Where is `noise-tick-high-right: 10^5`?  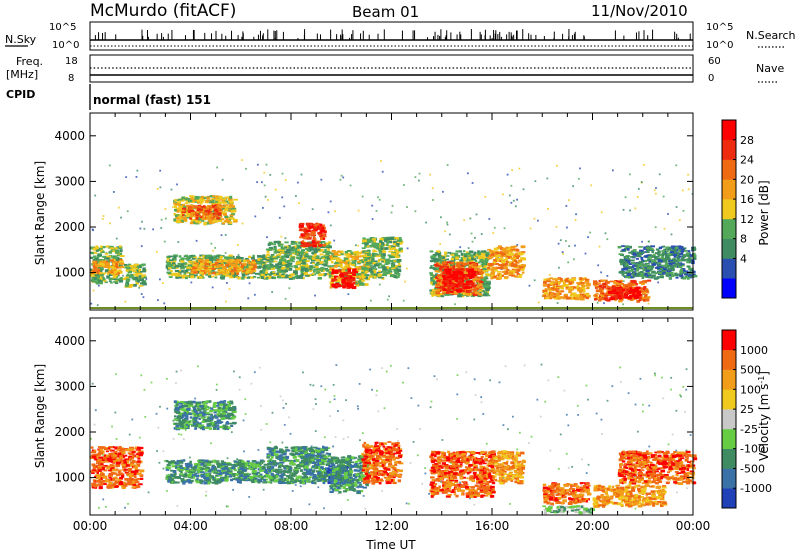
noise-tick-high-right: 10^5 is located at coordinates (719, 27).